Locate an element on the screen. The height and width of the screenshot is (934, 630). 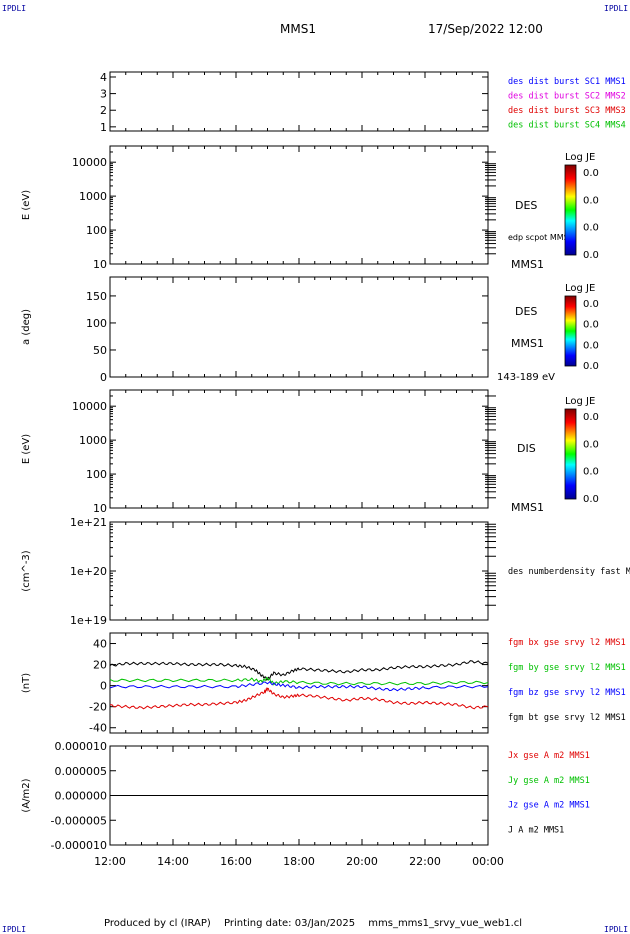
y-tick-label-p1: 4 is located at coordinates (103, 77).